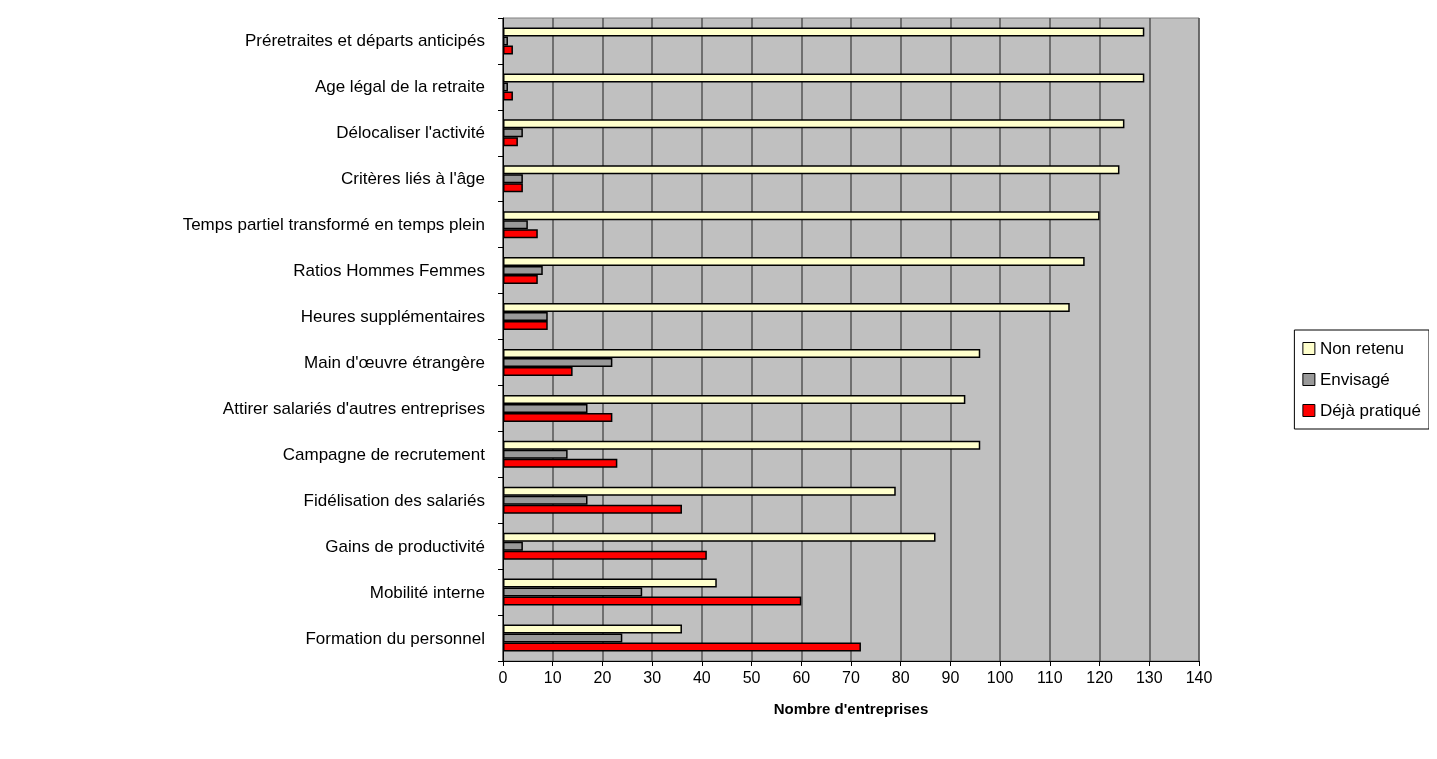 The width and height of the screenshot is (1437, 759). What do you see at coordinates (1000, 677) in the screenshot?
I see `x-tick-label: 100` at bounding box center [1000, 677].